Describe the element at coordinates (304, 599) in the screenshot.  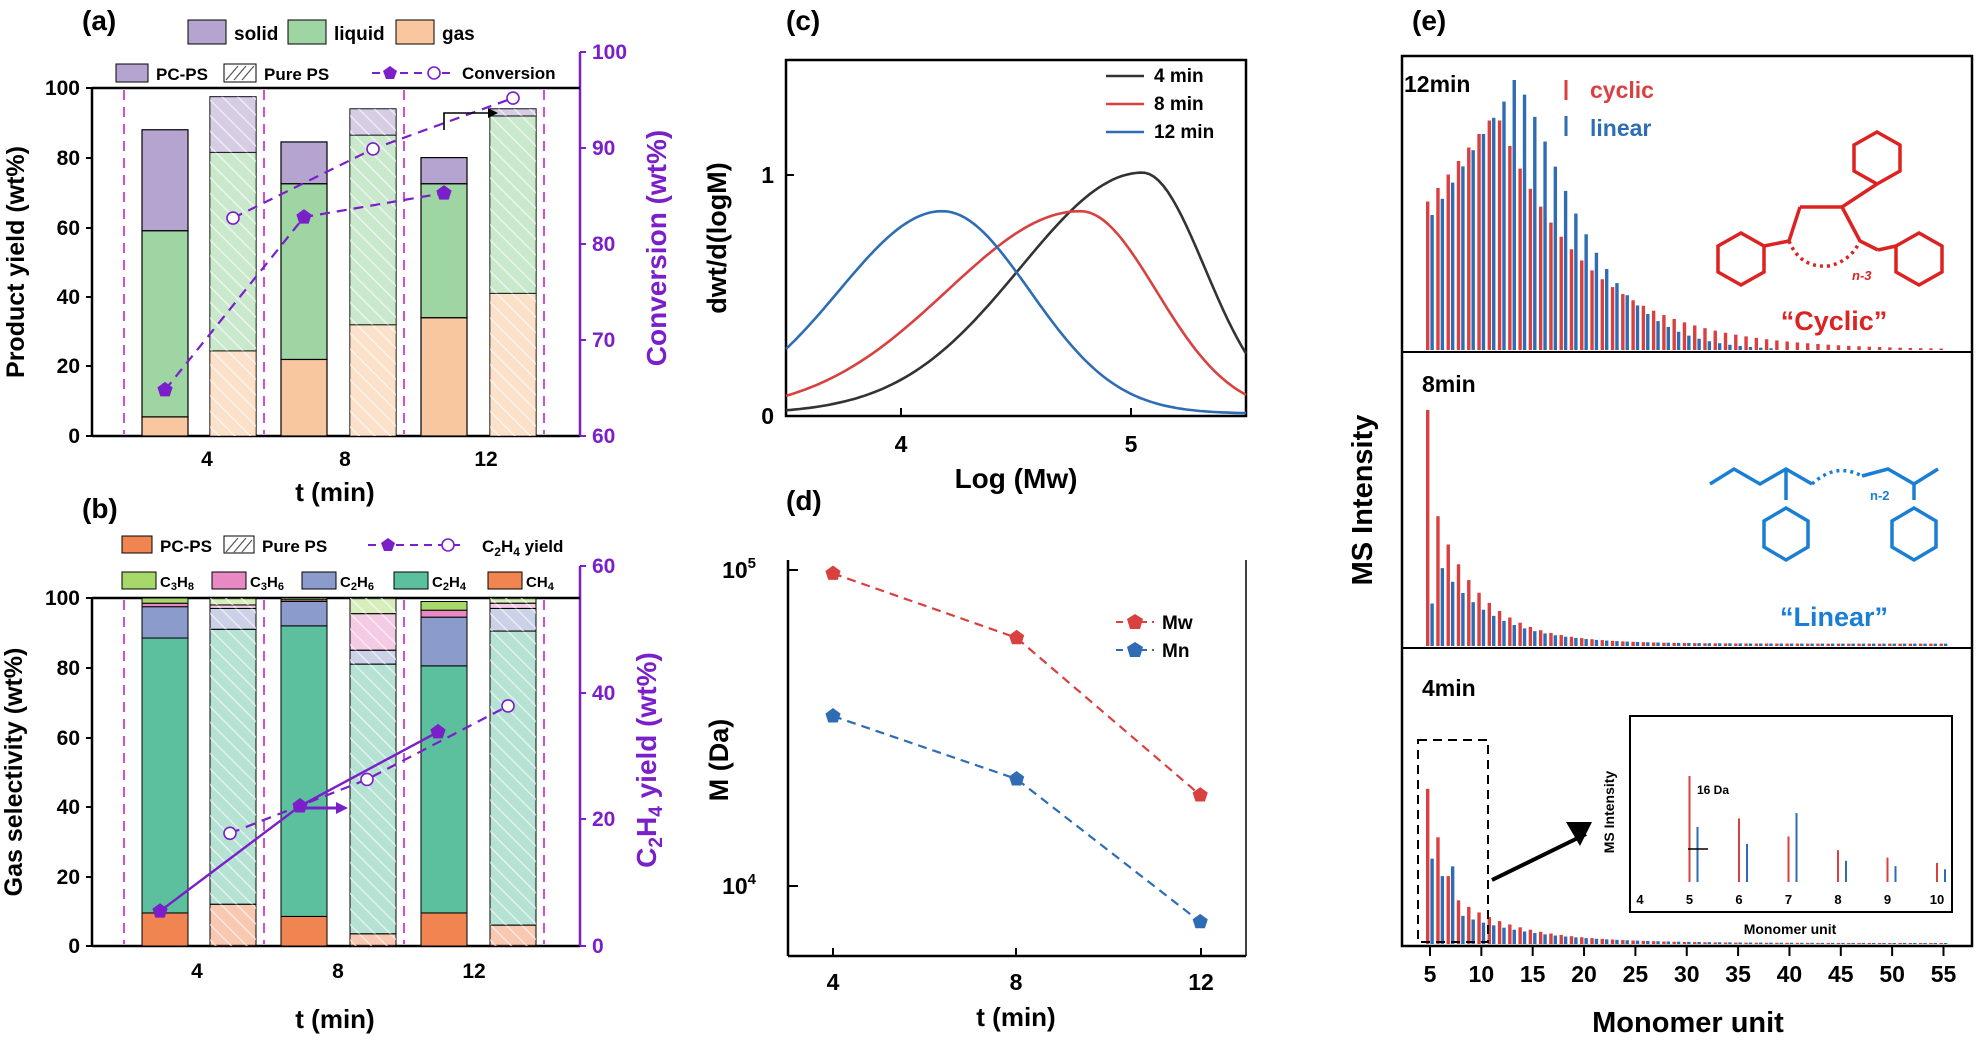
I see `b-bar-pcps-8-C3H8` at that location.